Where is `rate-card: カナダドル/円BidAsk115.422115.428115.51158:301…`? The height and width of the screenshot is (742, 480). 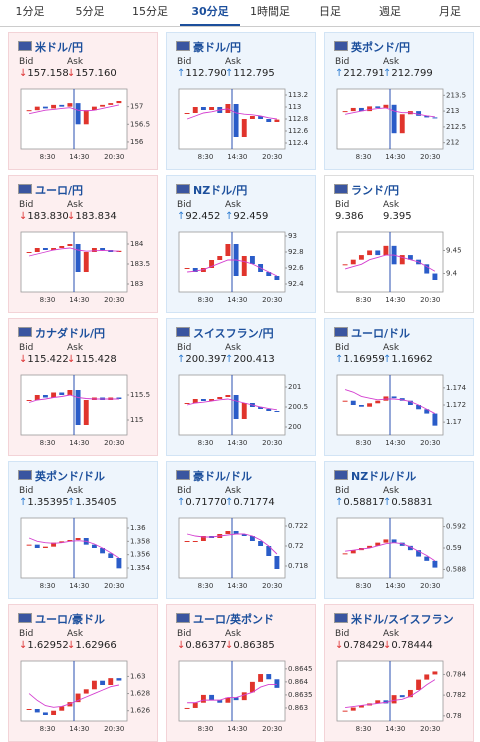 rate-card: カナダドル/円BidAsk115.422115.428115.51158:301… is located at coordinates (83, 387).